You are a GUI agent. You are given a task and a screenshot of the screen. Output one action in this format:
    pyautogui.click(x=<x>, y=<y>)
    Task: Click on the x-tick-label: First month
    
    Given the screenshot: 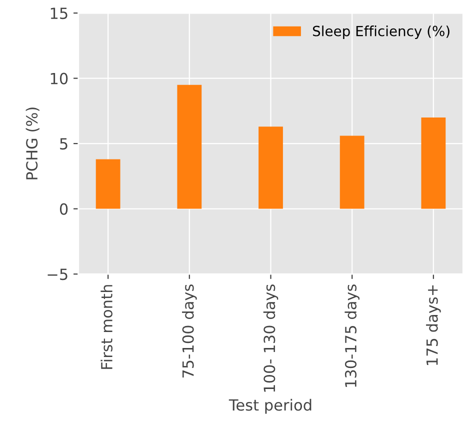 What is the action you would take?
    pyautogui.click(x=106, y=327)
    